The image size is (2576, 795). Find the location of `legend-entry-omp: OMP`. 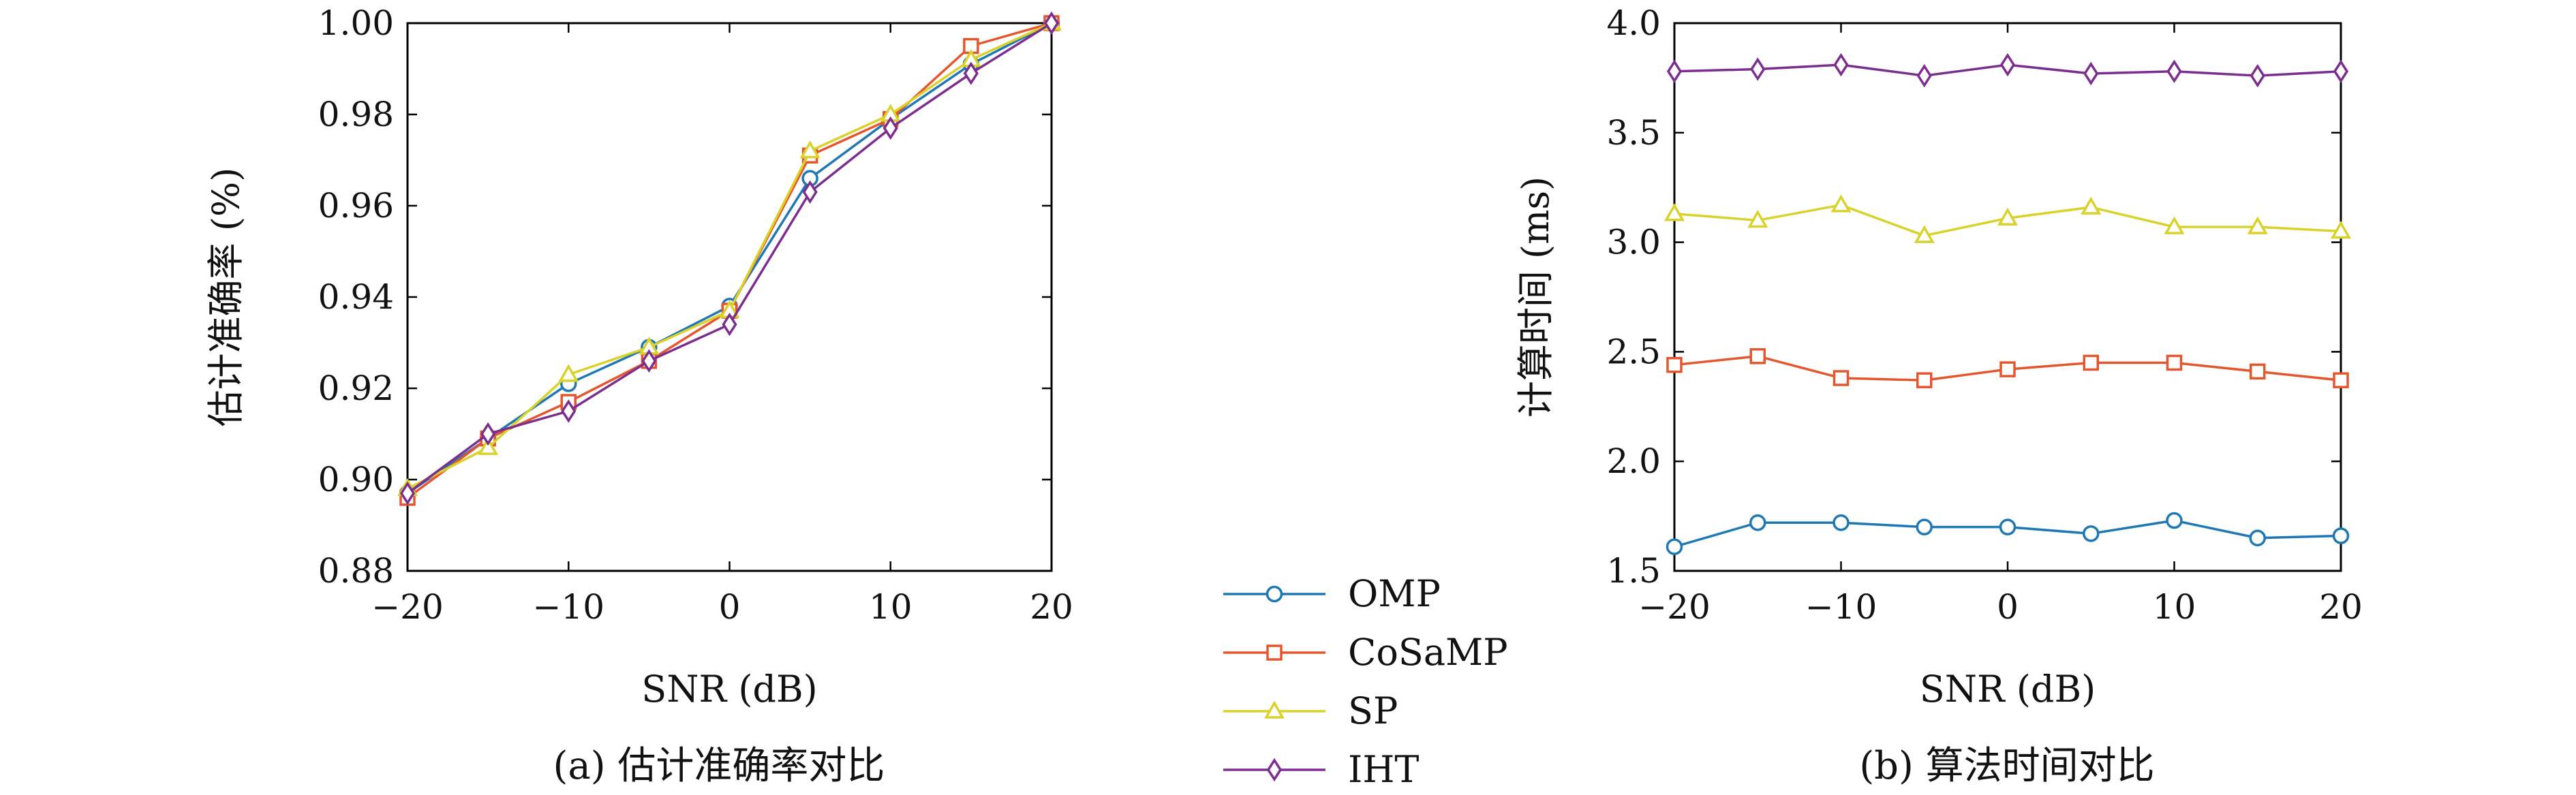

legend-entry-omp: OMP is located at coordinates (1332, 593).